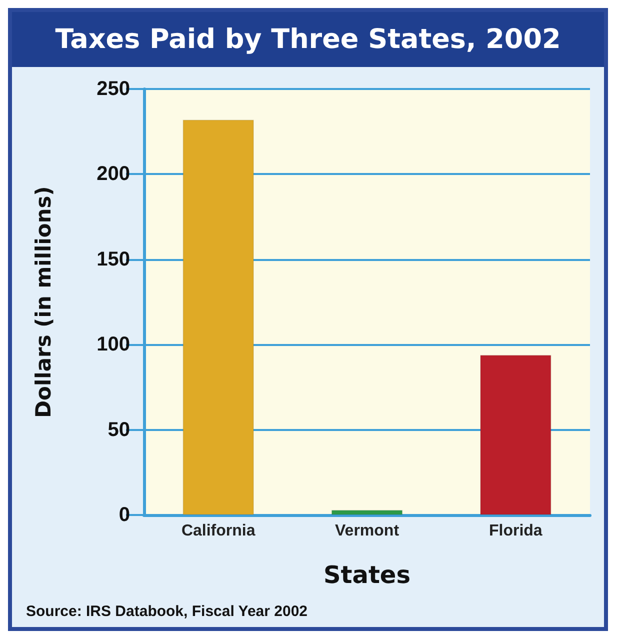 The height and width of the screenshot is (643, 620). Describe the element at coordinates (167, 611) in the screenshot. I see `source-note: Source: IRS Databook, Fiscal Year 2002` at that location.